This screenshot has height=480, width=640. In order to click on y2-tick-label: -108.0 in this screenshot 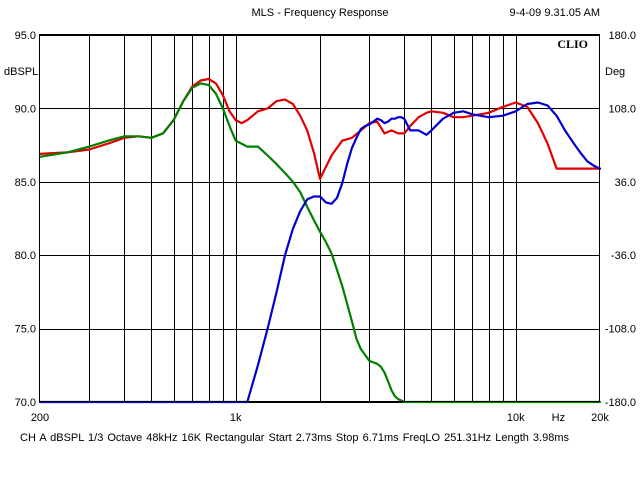, I will do `click(620, 330)`.